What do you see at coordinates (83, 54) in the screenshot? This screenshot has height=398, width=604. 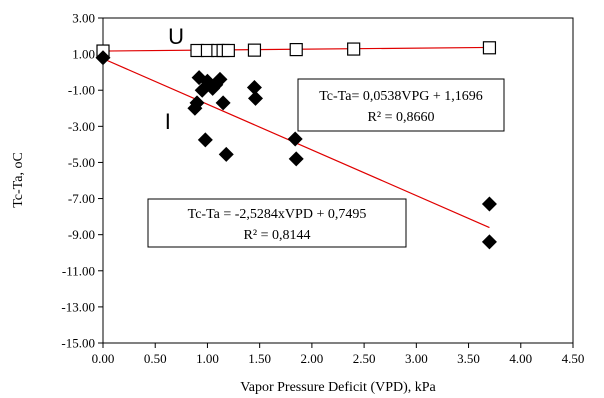 I see `y-tick-label: 1.00` at bounding box center [83, 54].